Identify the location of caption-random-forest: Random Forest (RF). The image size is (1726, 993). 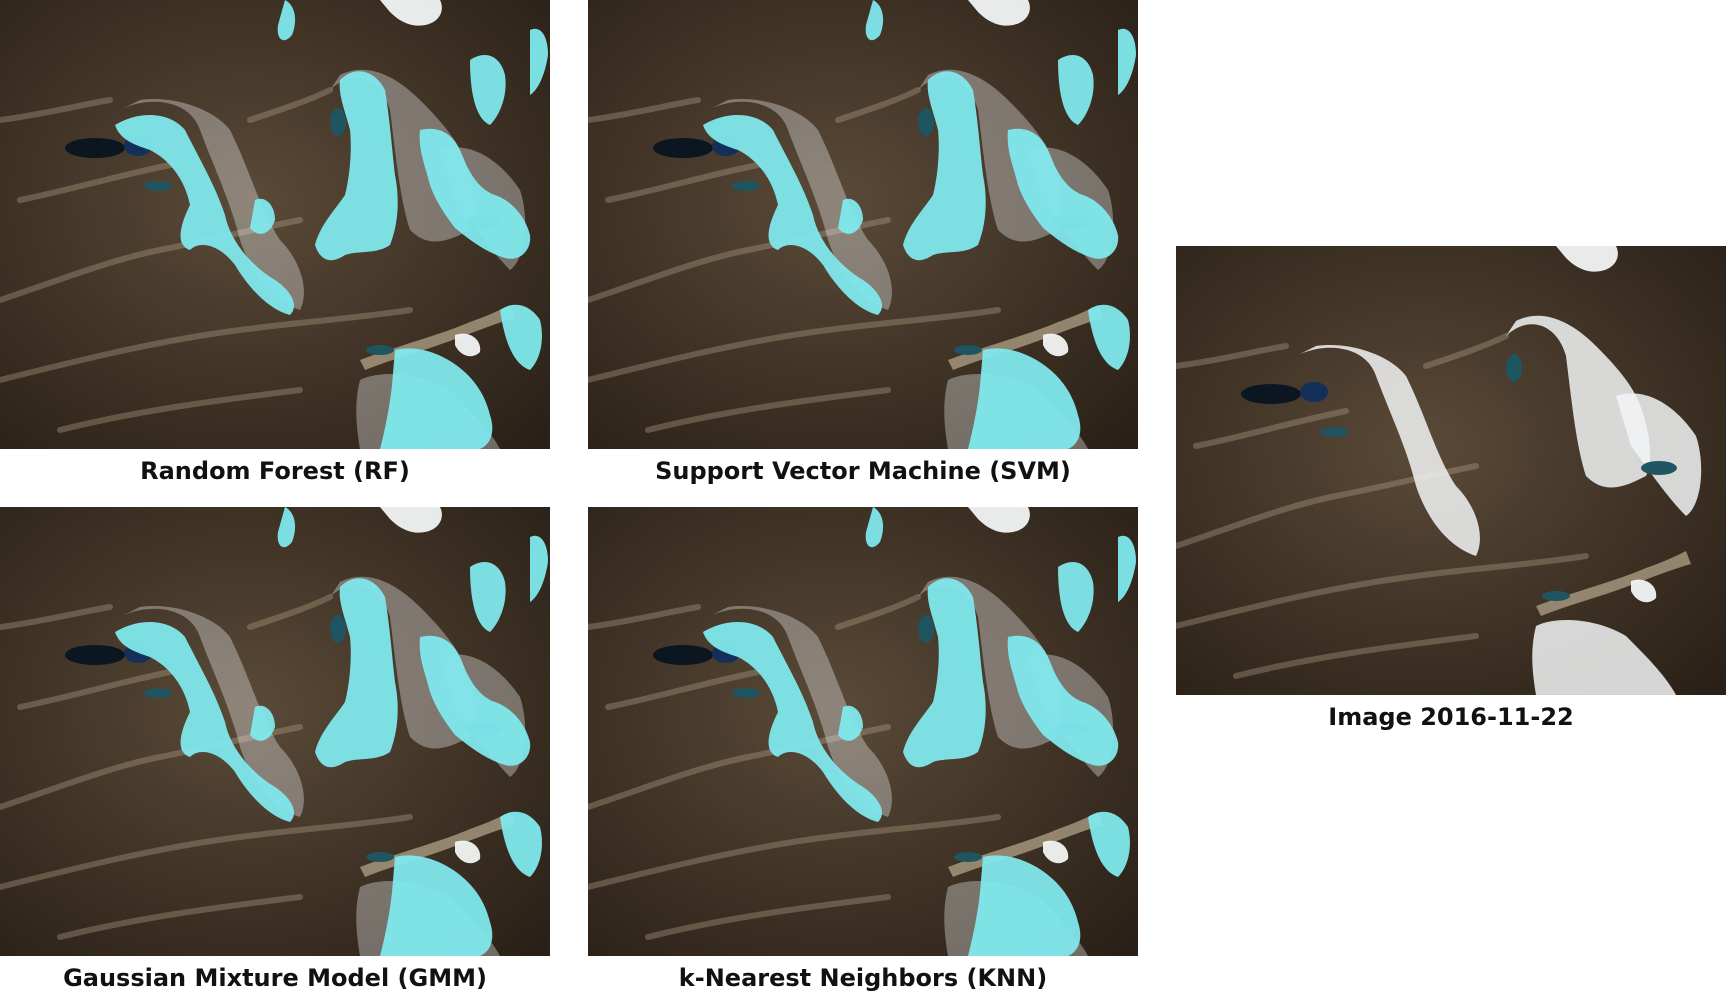
(275, 471).